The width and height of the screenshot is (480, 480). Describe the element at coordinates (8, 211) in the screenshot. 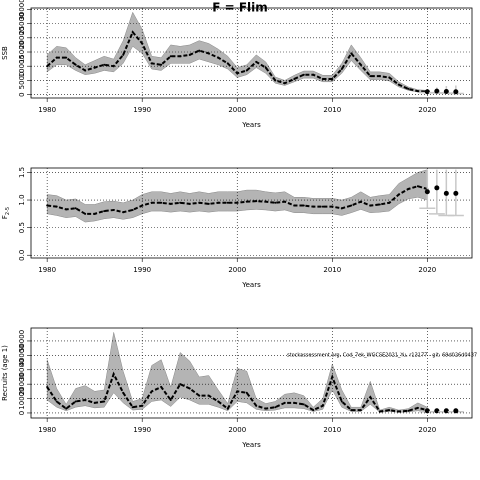

I see `y-axis-label-sub: 2-5` at that location.